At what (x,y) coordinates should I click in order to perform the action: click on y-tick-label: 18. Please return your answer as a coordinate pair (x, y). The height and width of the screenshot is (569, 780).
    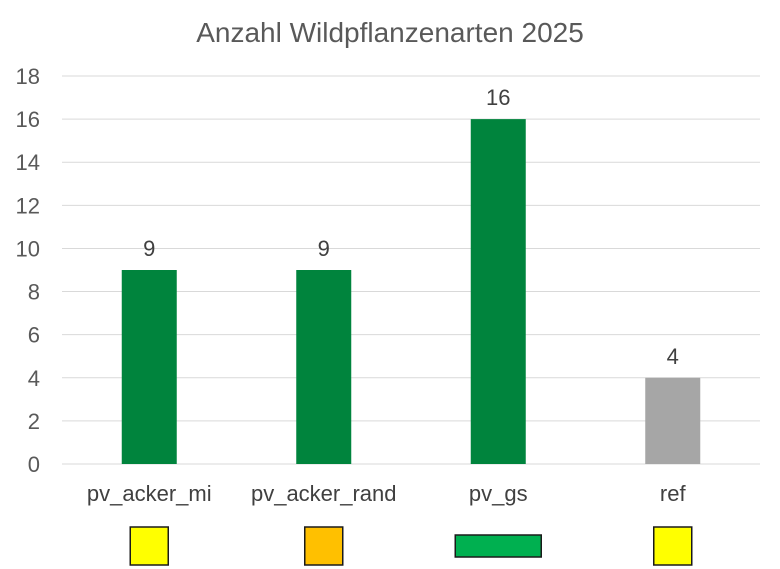
    Looking at the image, I should click on (28, 76).